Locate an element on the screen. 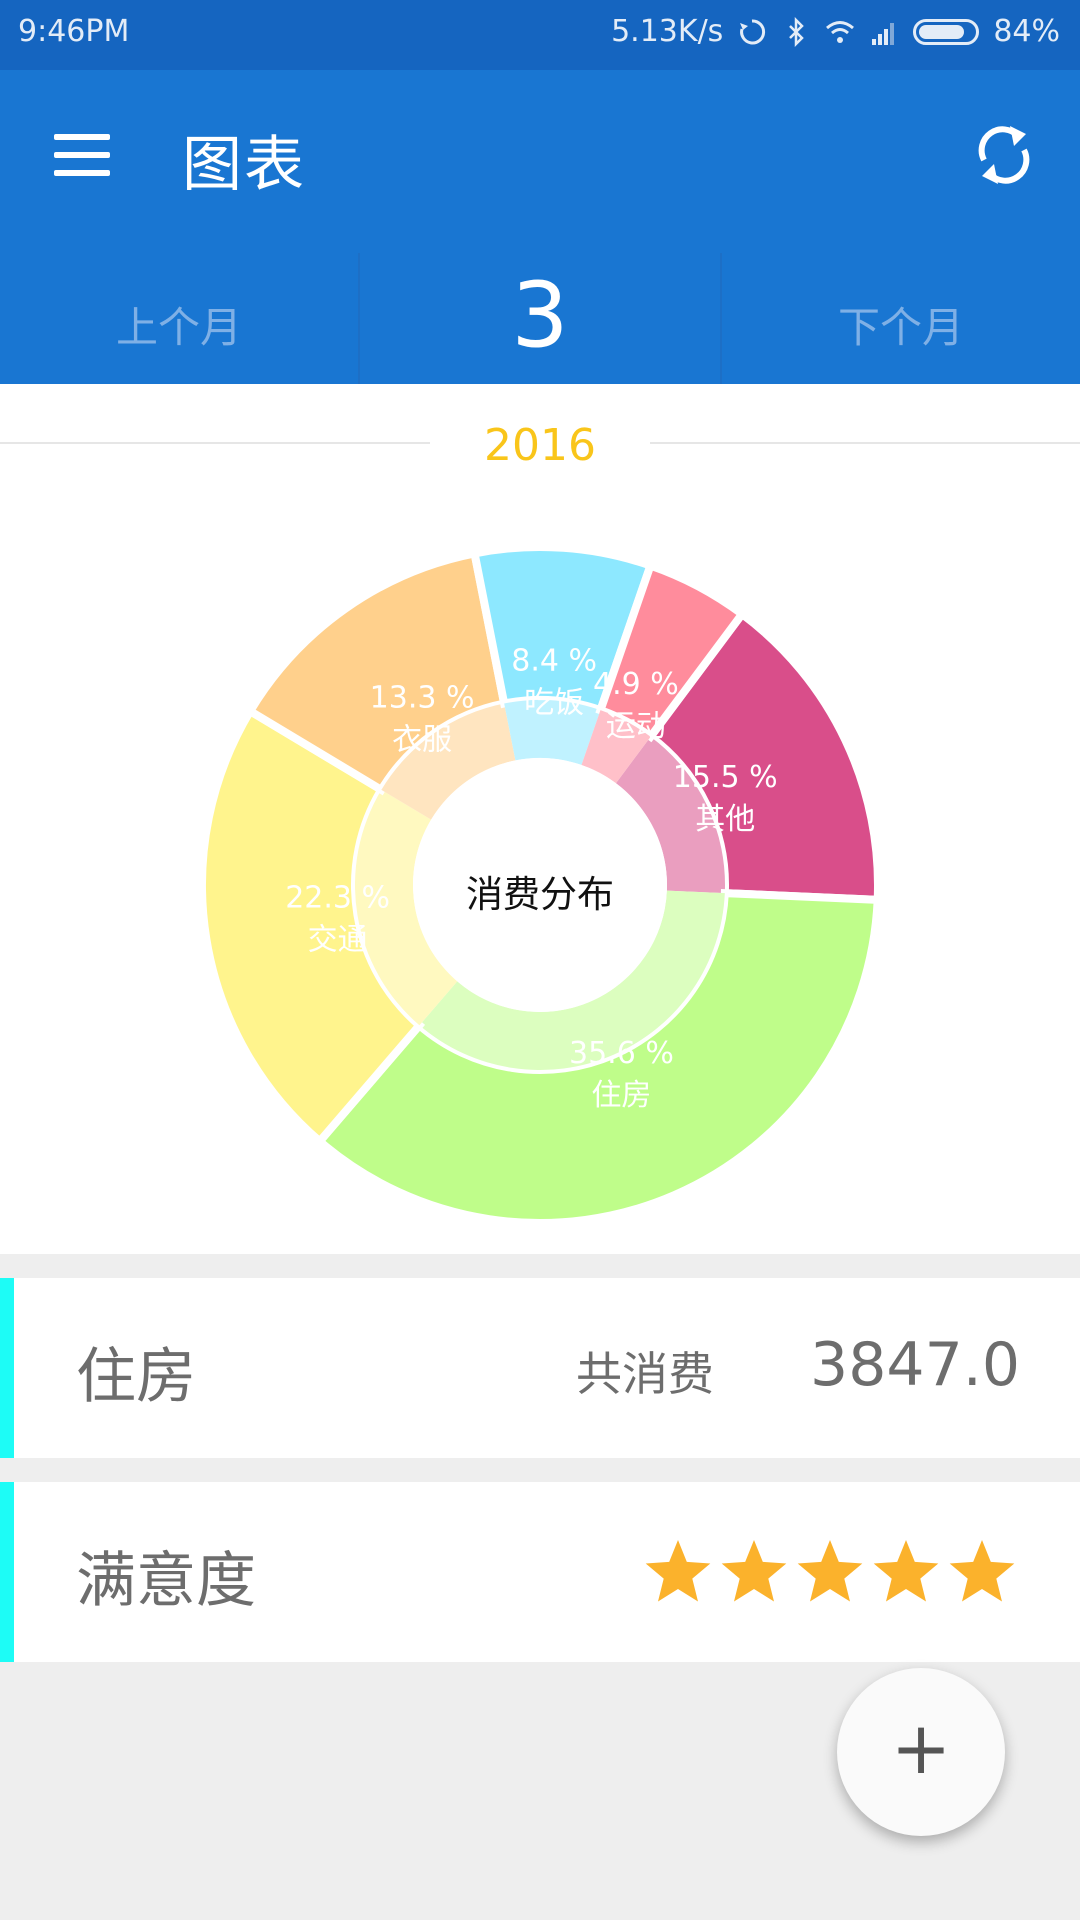 The image size is (1080, 1920). slice-percent-label: 4.9 % is located at coordinates (636, 684).